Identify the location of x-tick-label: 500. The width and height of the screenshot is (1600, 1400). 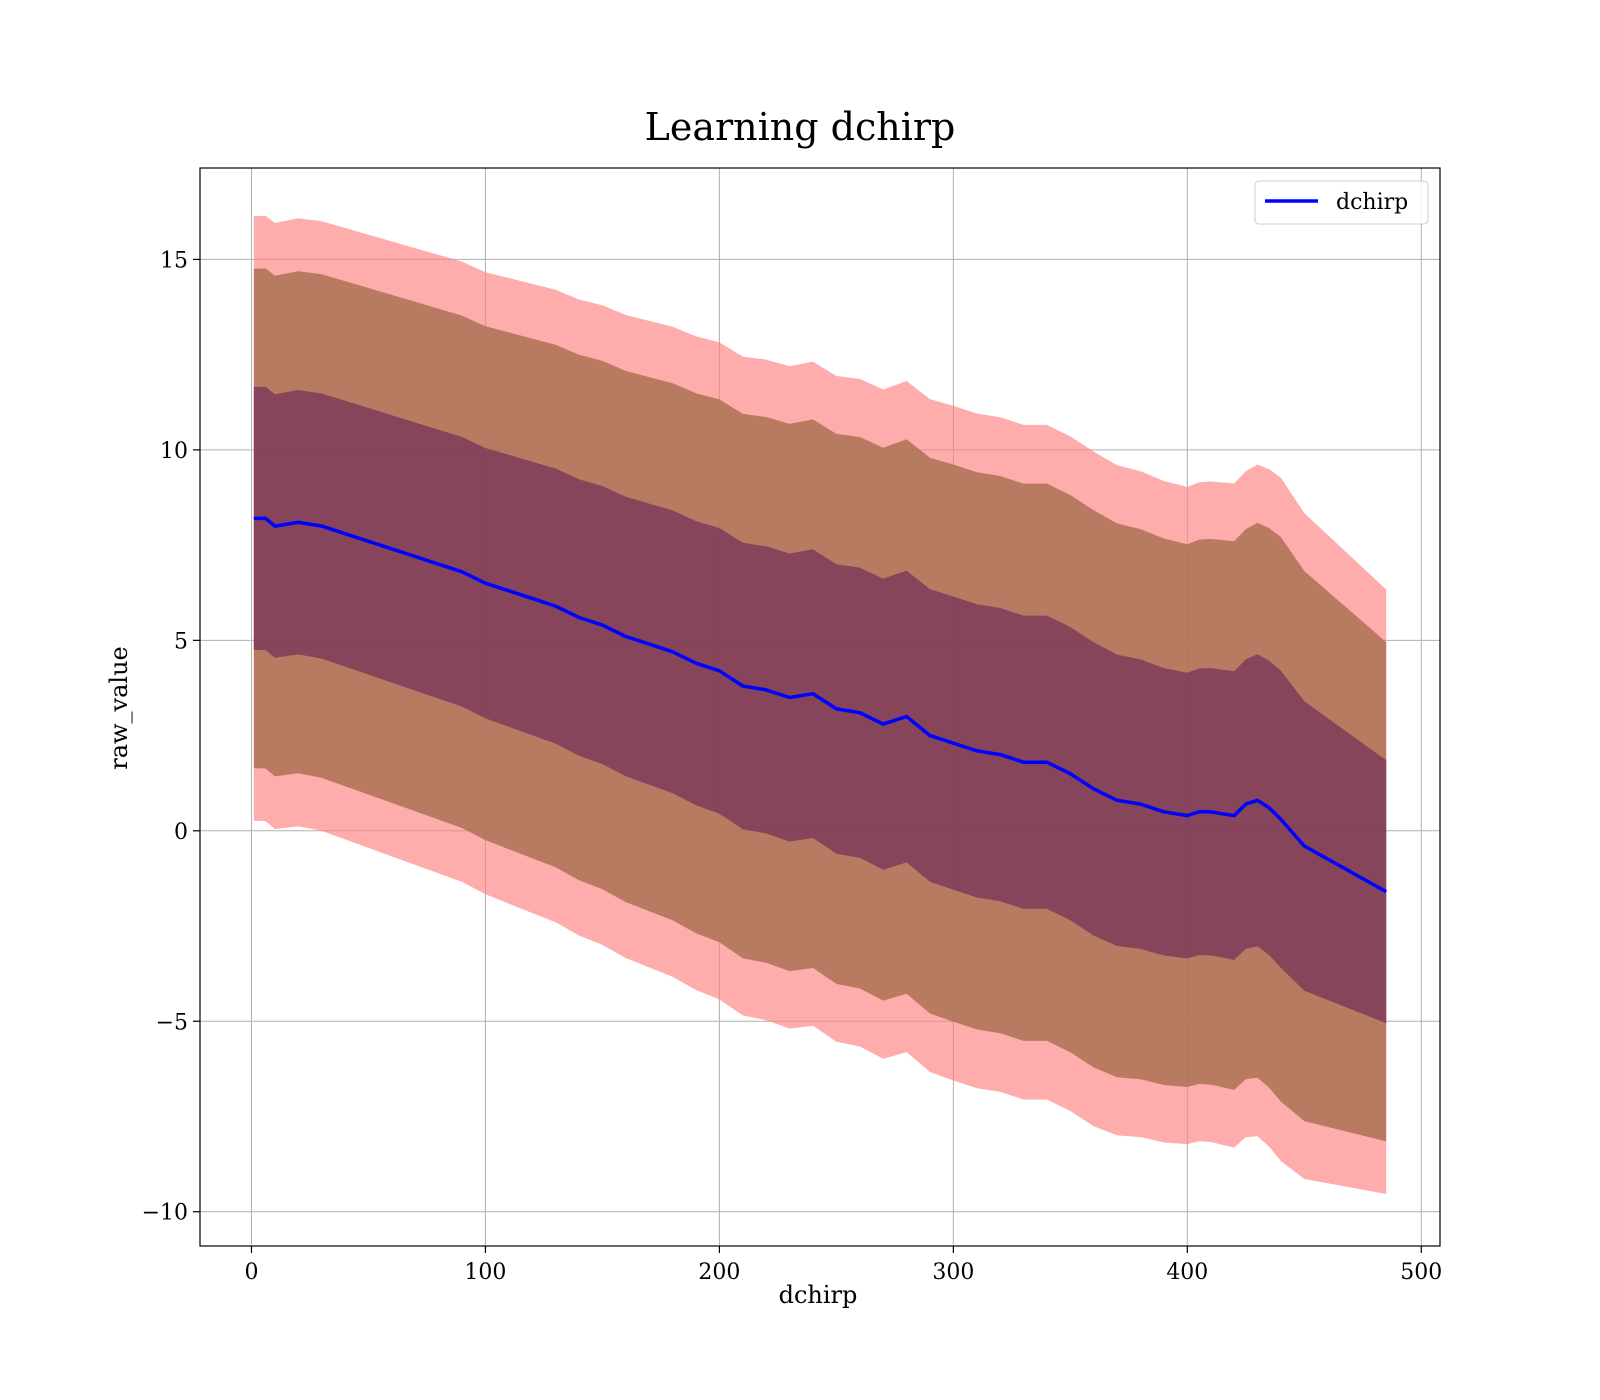
(1421, 1272).